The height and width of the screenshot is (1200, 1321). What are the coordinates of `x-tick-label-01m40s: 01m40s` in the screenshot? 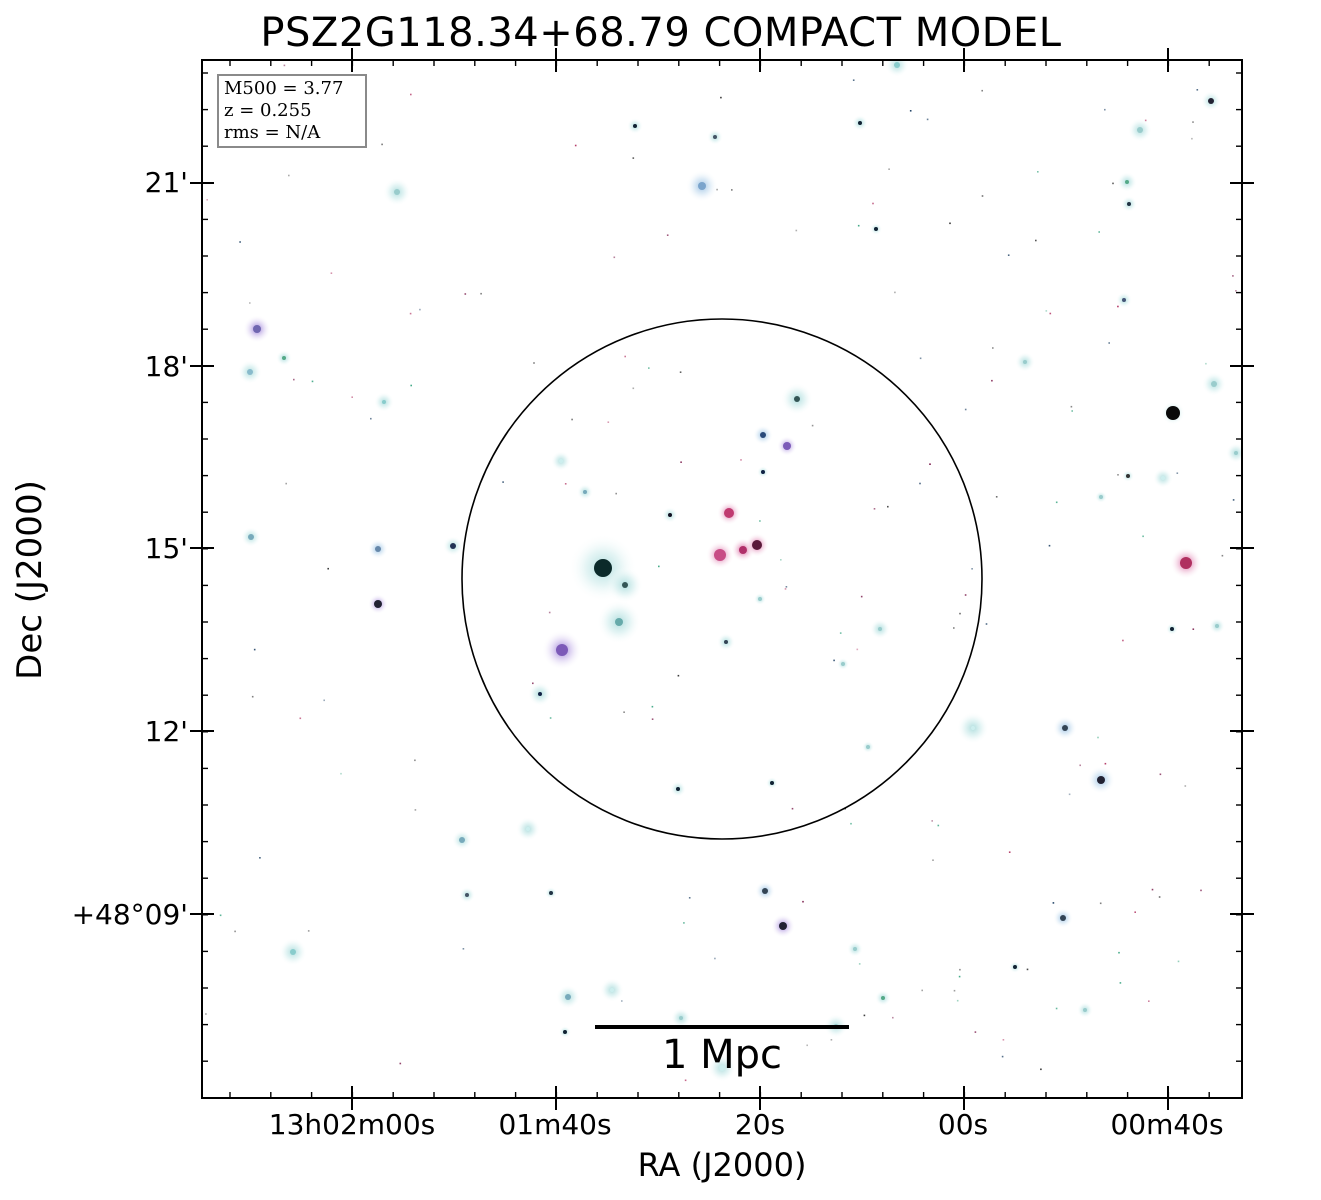 It's located at (555, 1124).